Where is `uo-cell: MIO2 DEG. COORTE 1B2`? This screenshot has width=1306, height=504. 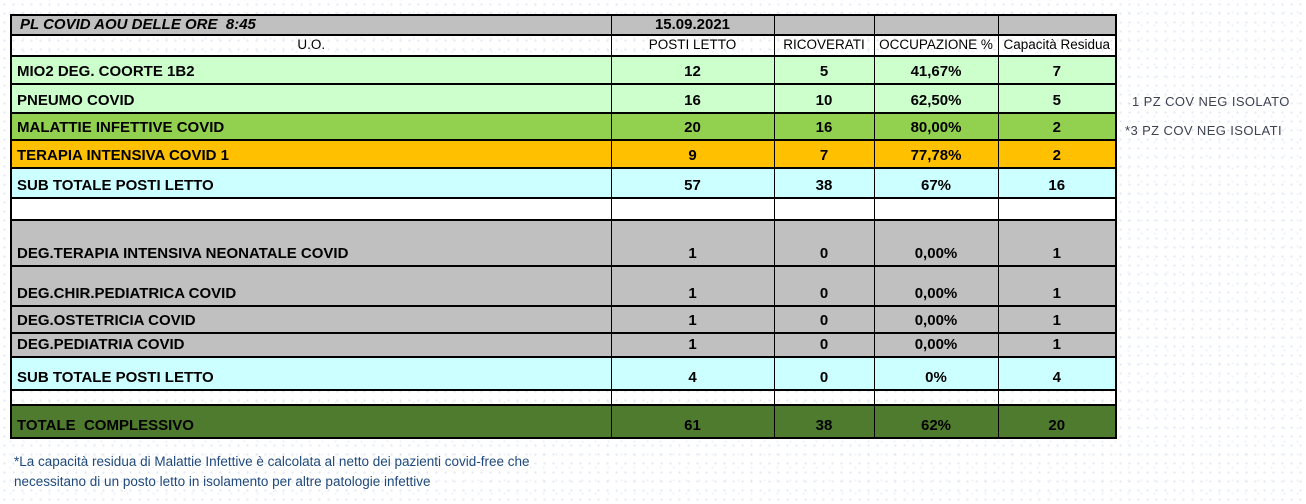 uo-cell: MIO2 DEG. COORTE 1B2 is located at coordinates (311, 70).